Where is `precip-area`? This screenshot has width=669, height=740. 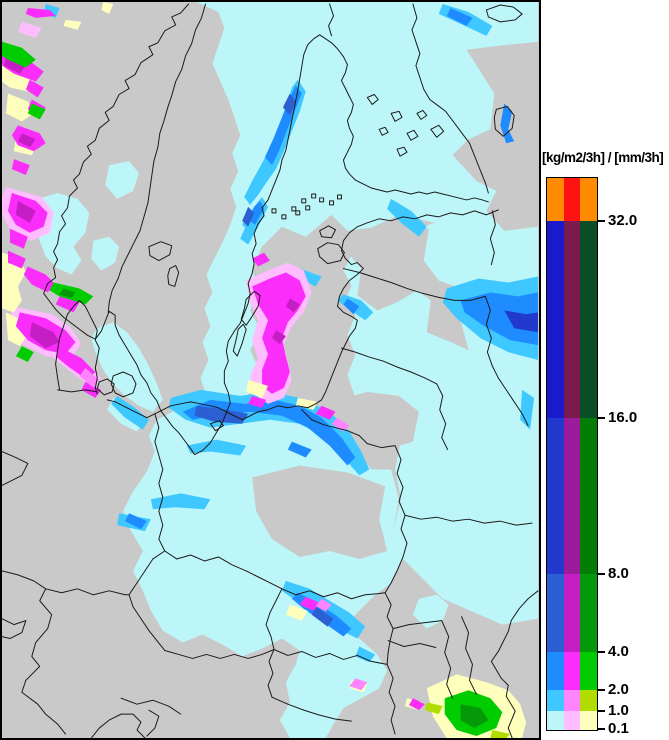 precip-area is located at coordinates (122, 180).